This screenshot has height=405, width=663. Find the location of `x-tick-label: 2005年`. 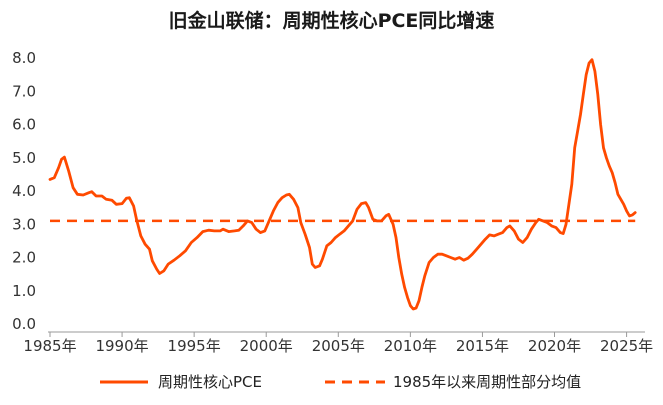

x-tick-label: 2005年 is located at coordinates (338, 346).